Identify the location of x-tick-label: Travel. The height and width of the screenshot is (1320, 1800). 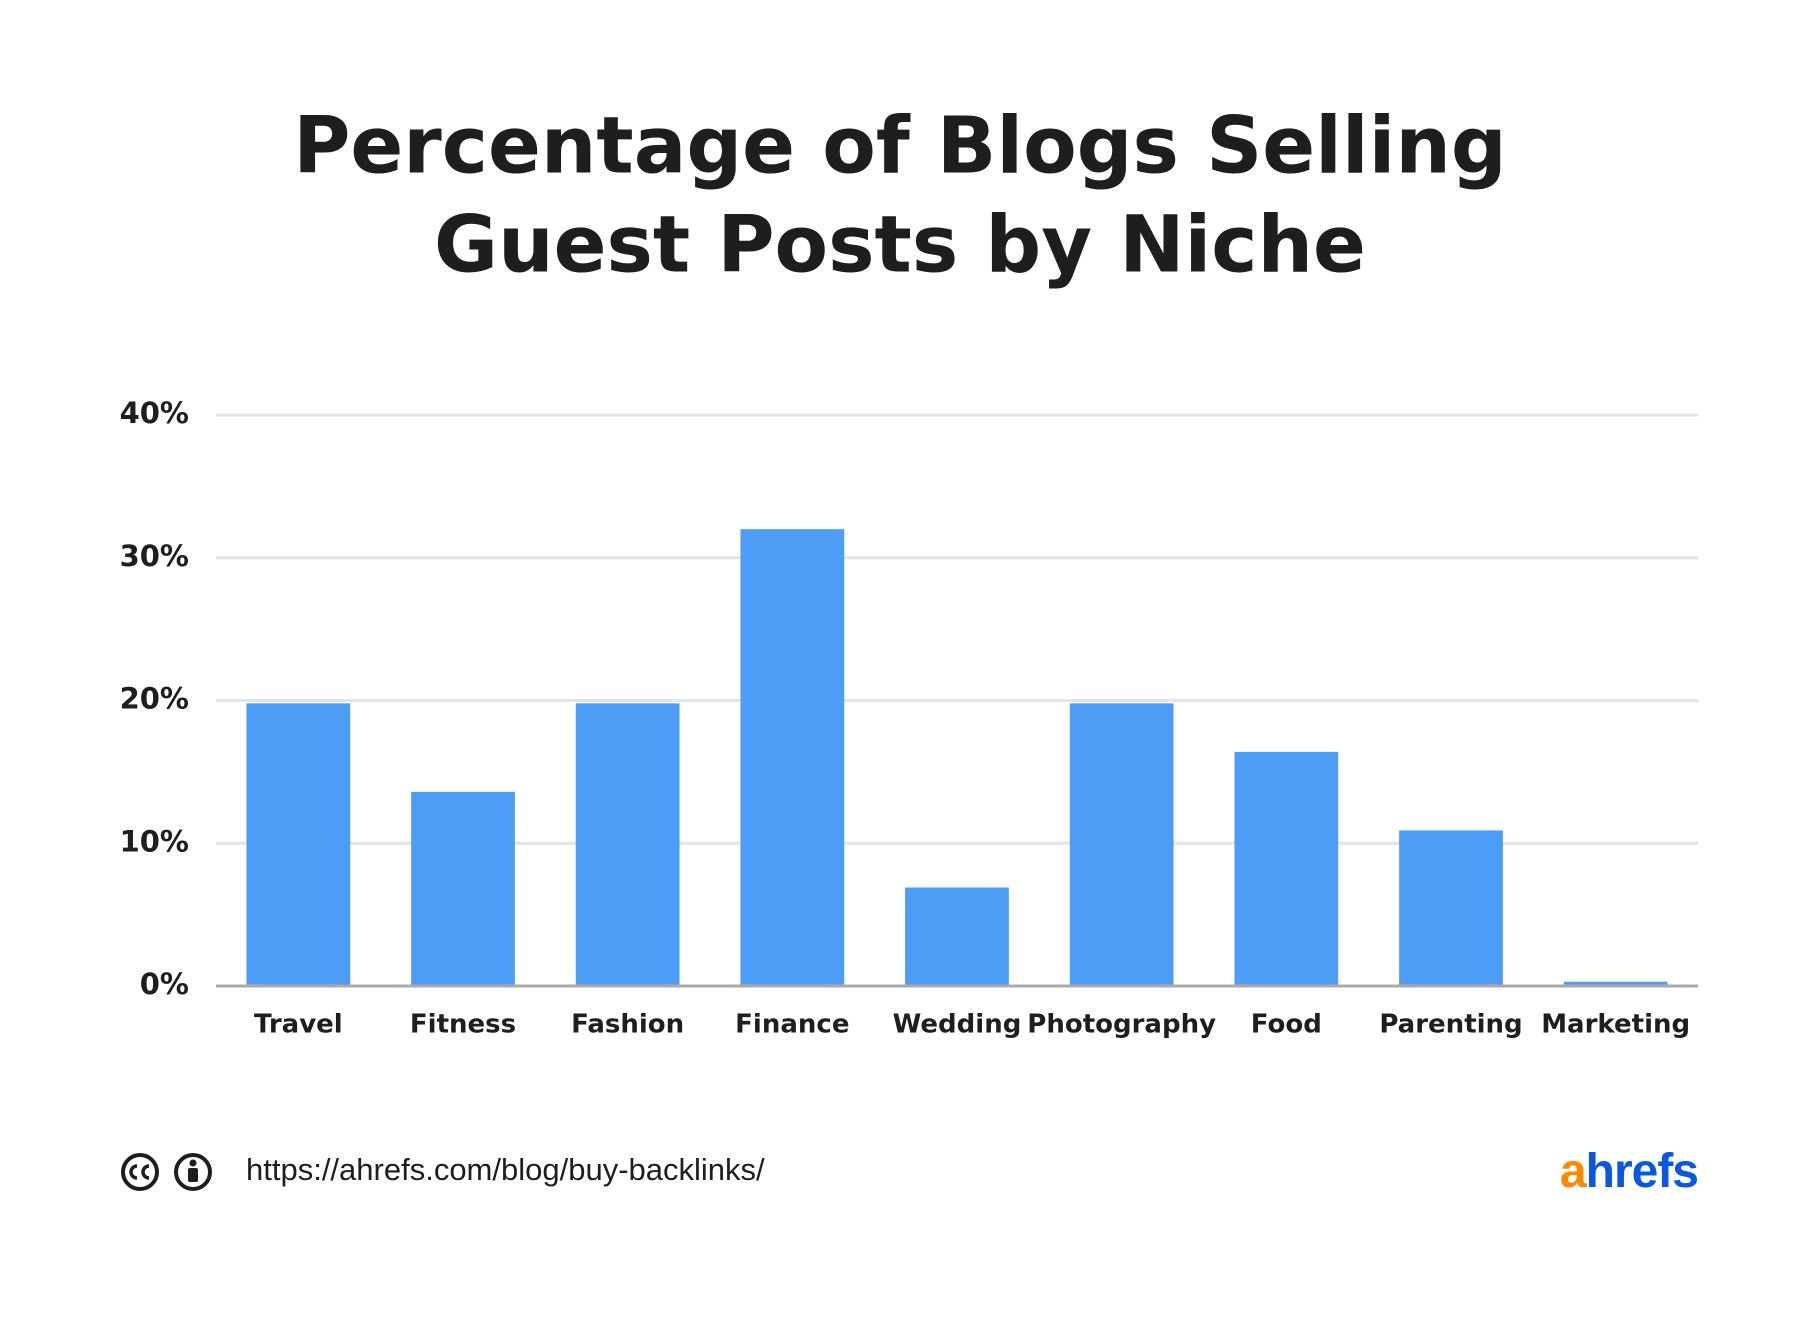
(298, 1025).